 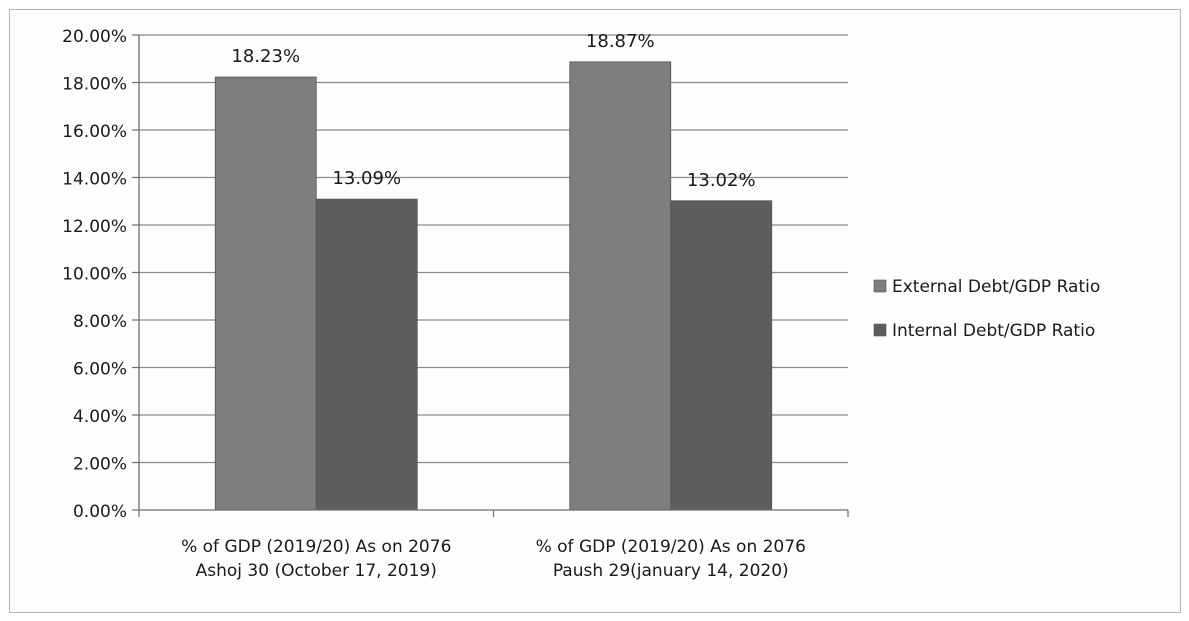 I want to click on y-tick-label: 10.00%, so click(x=94, y=275).